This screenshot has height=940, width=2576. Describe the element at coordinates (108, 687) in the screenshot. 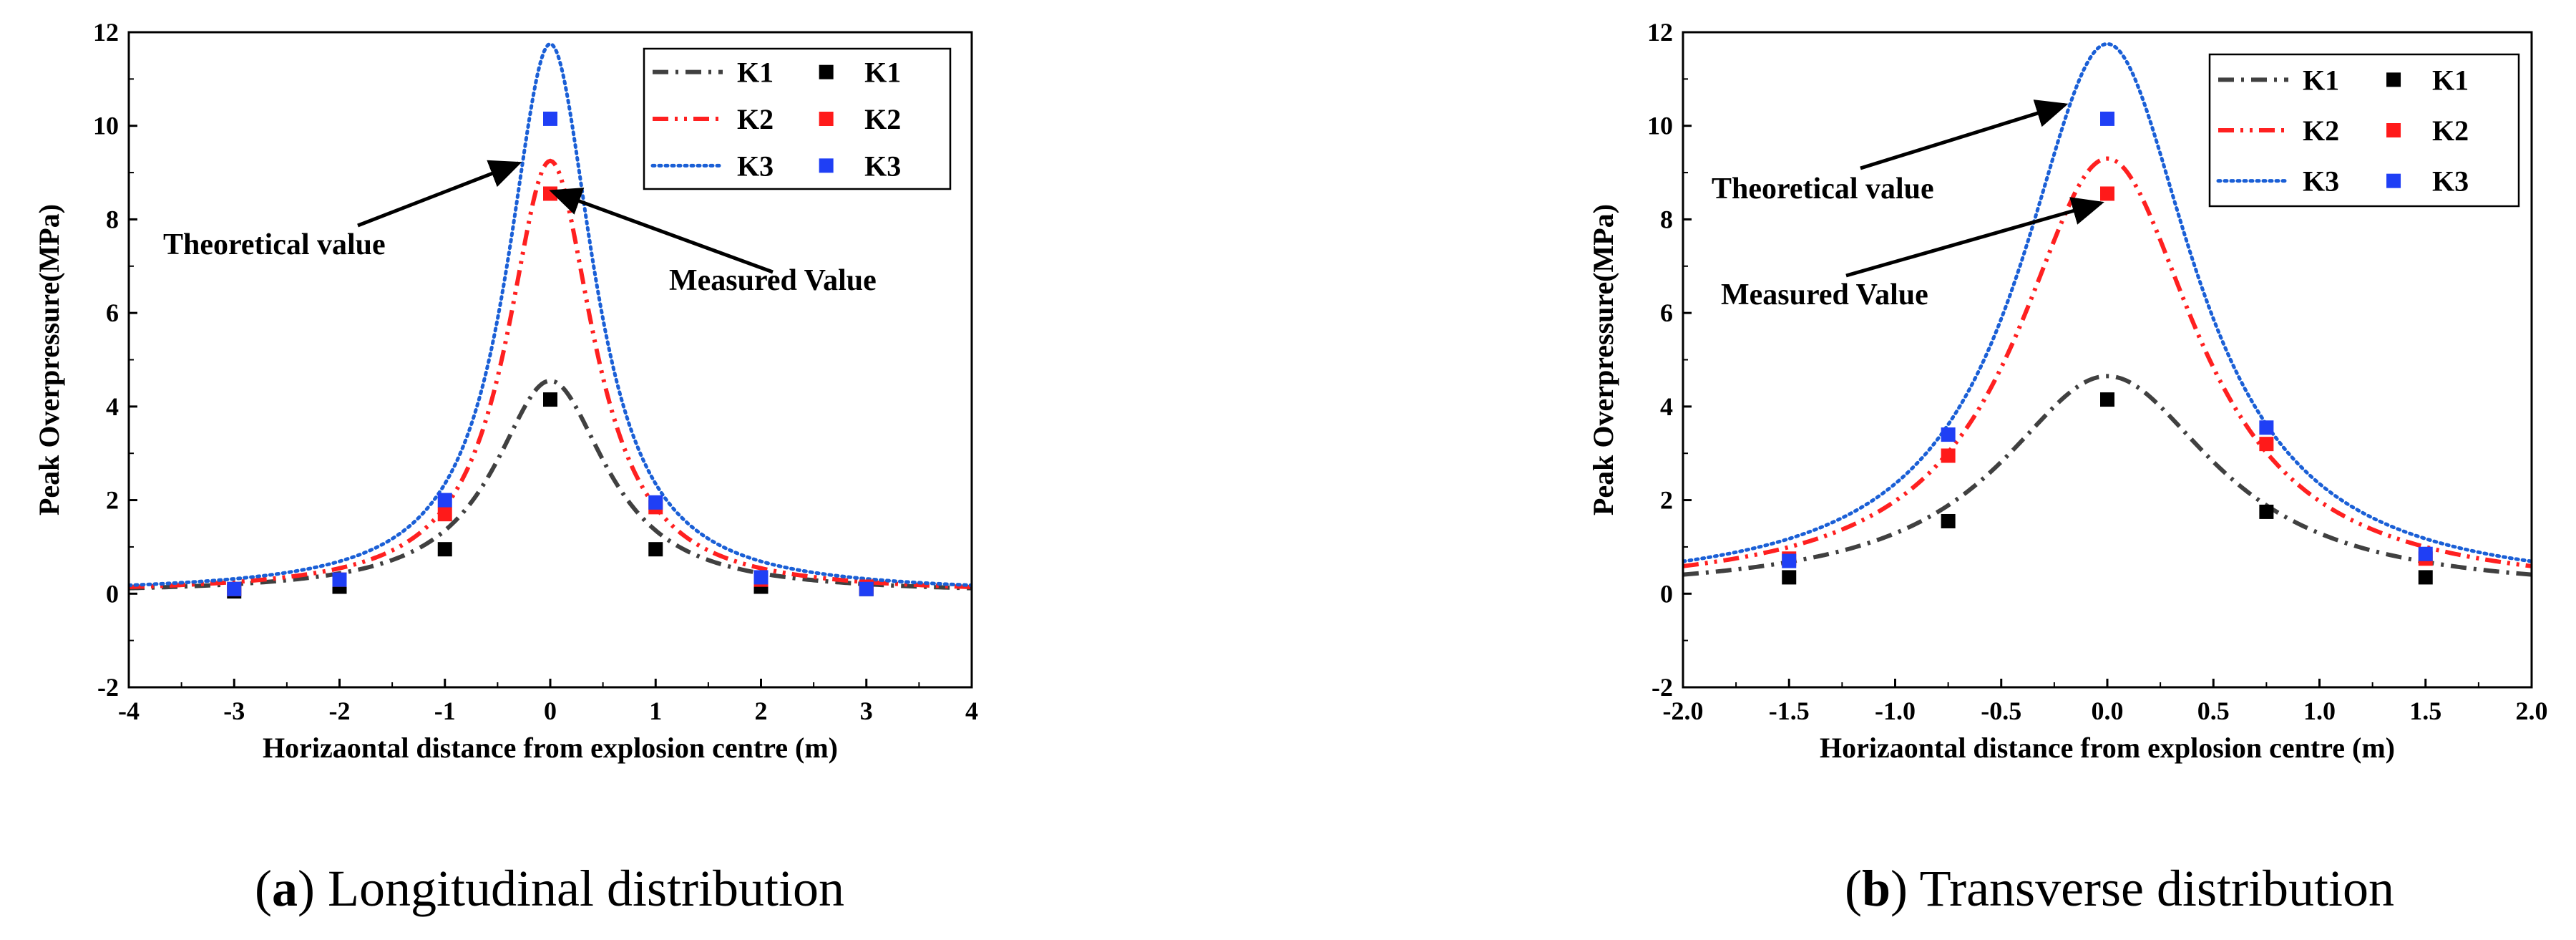

I see `chart-a-y-tick-label: -2` at that location.